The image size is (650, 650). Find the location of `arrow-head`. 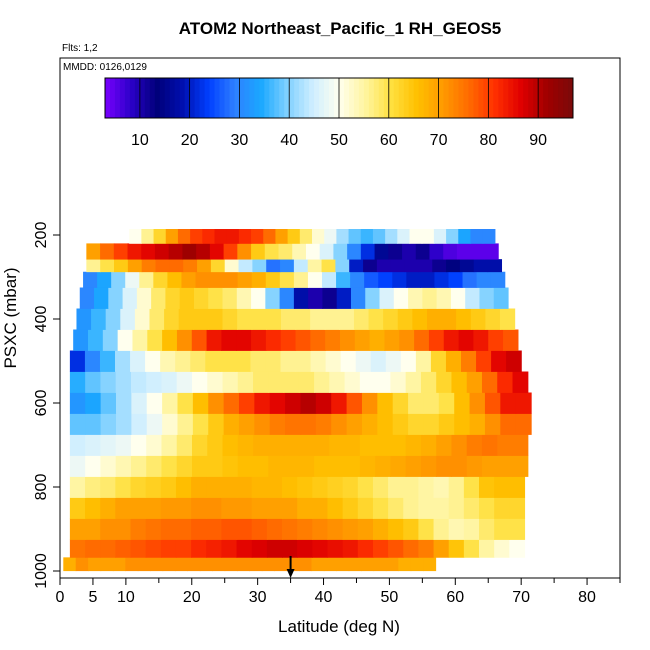

arrow-head is located at coordinates (290, 573).